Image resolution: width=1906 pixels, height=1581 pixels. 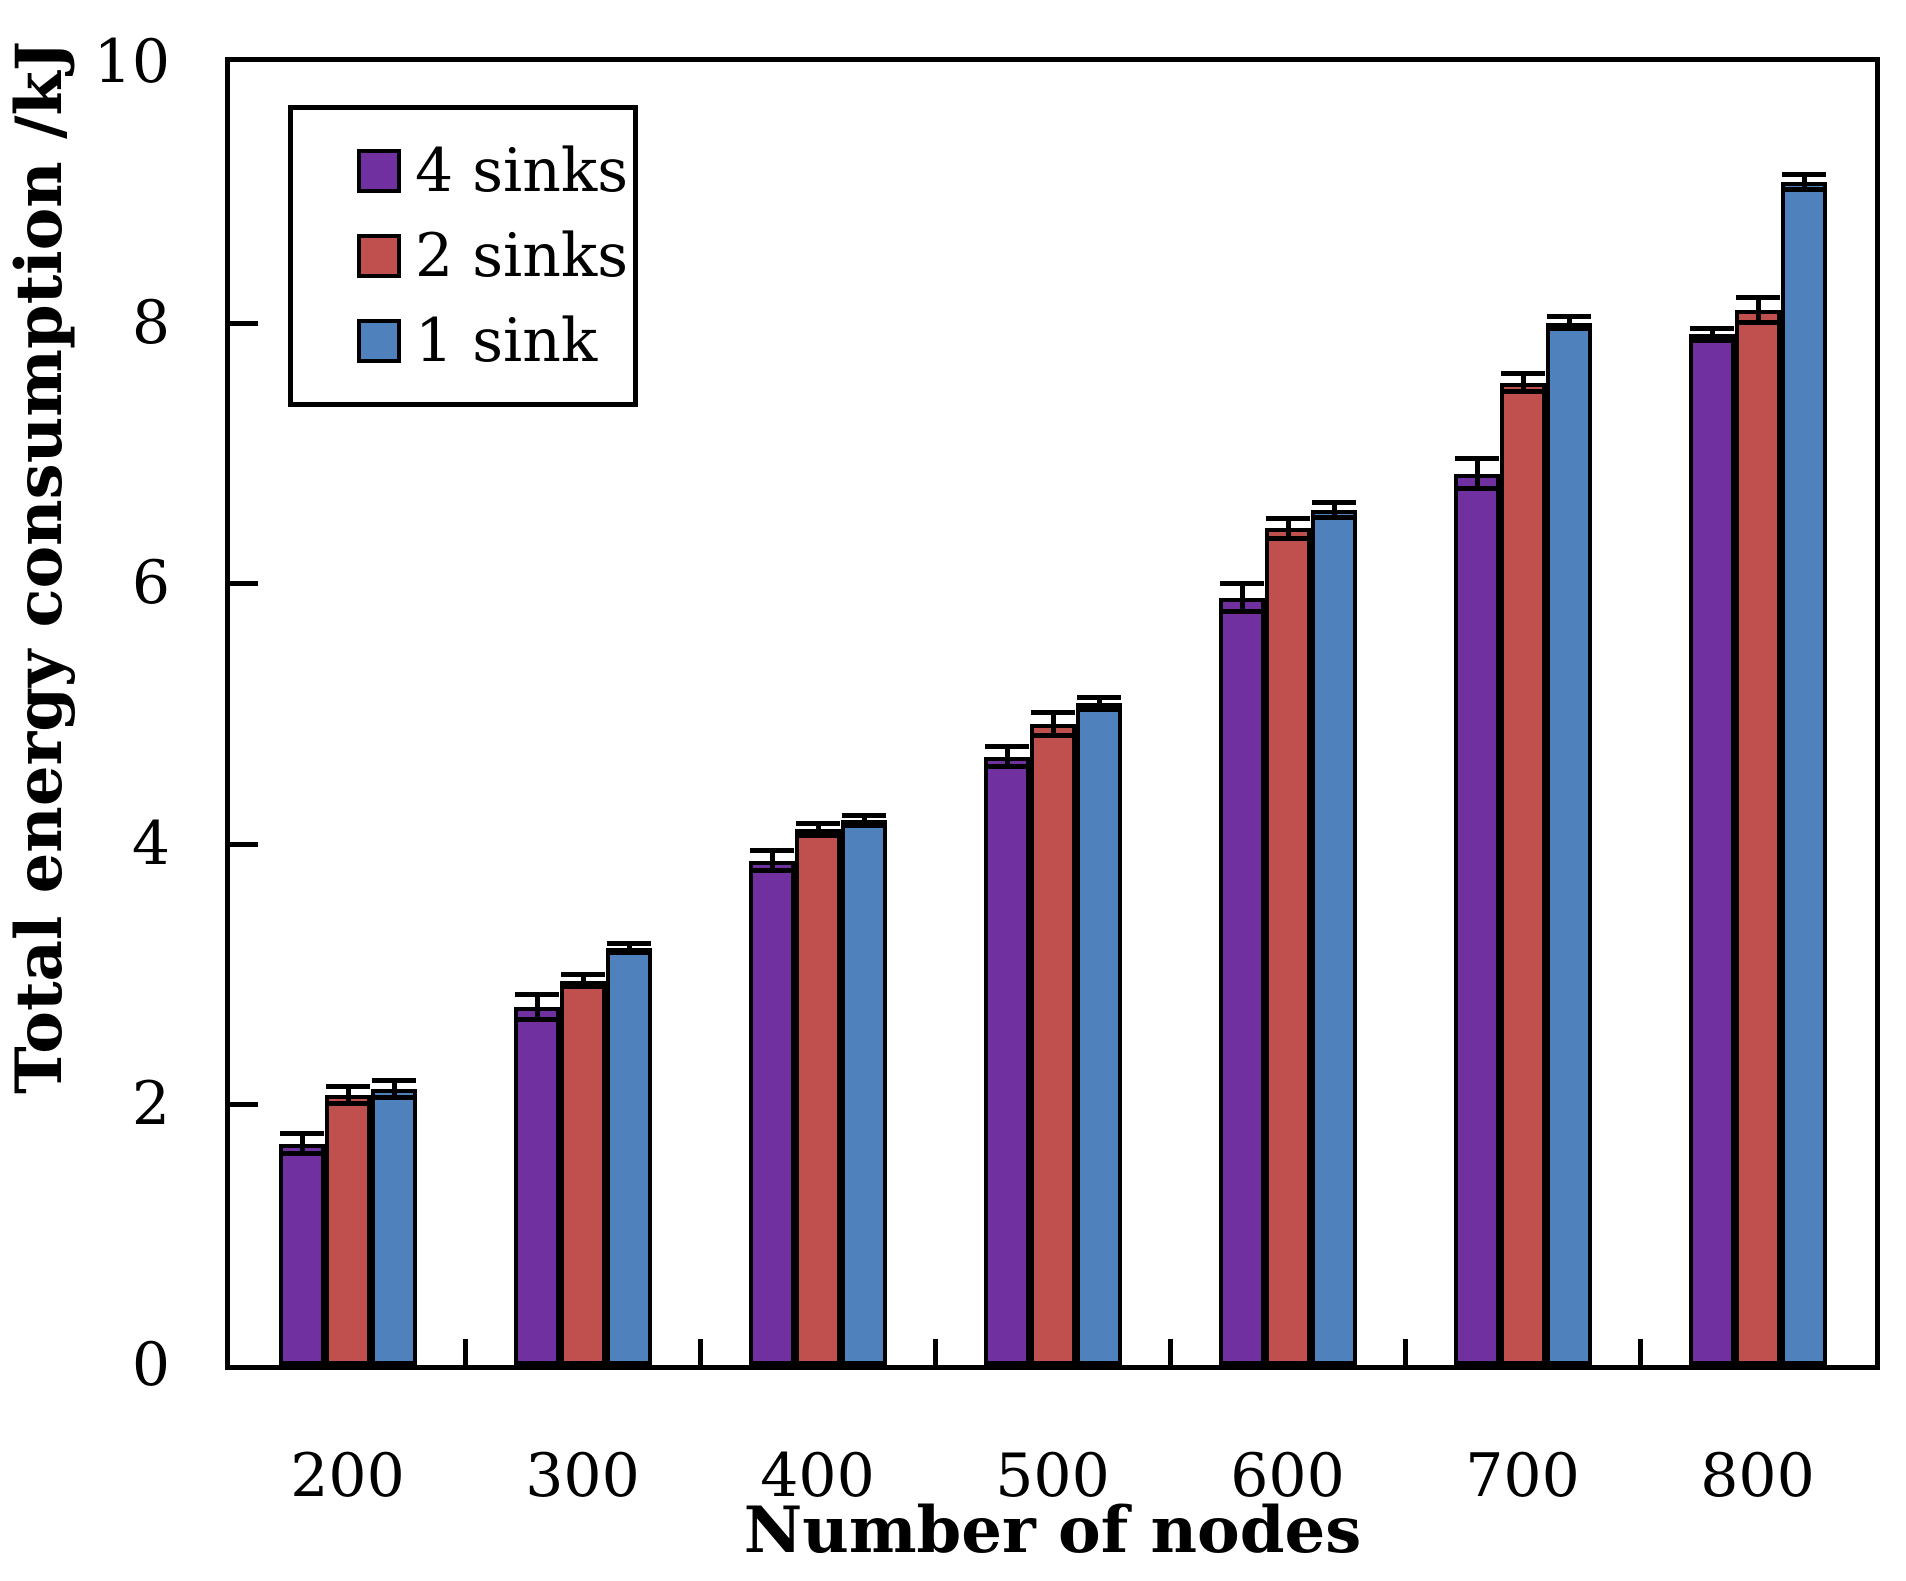 What do you see at coordinates (495, 256) in the screenshot?
I see `legend-item-2-sinks: 2 sinks` at bounding box center [495, 256].